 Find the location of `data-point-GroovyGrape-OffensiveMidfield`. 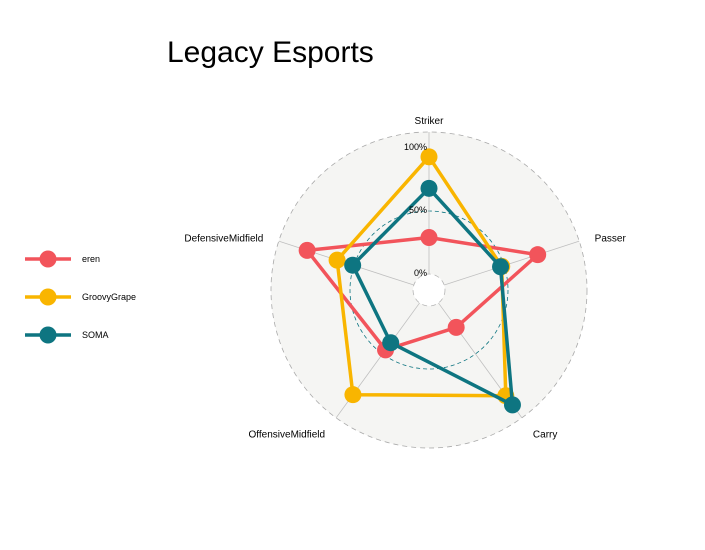

data-point-GroovyGrape-OffensiveMidfield is located at coordinates (353, 395).